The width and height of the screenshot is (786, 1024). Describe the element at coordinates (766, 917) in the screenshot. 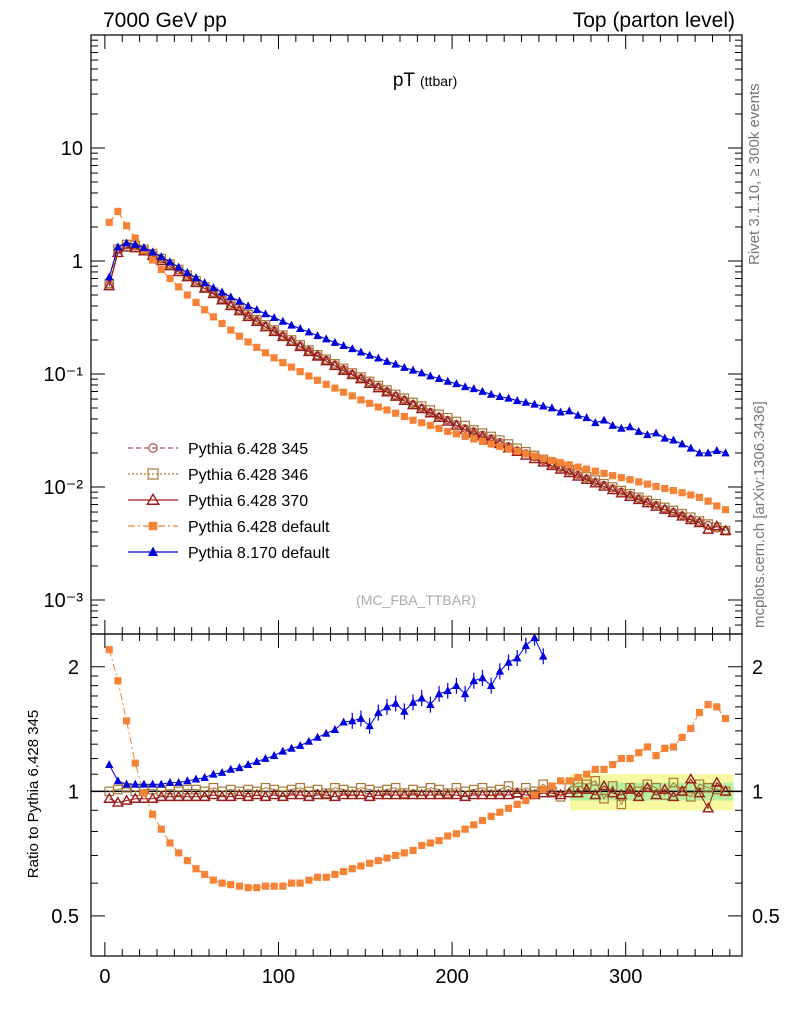

I see `ratio-y-tick-label-right: 0.5` at that location.